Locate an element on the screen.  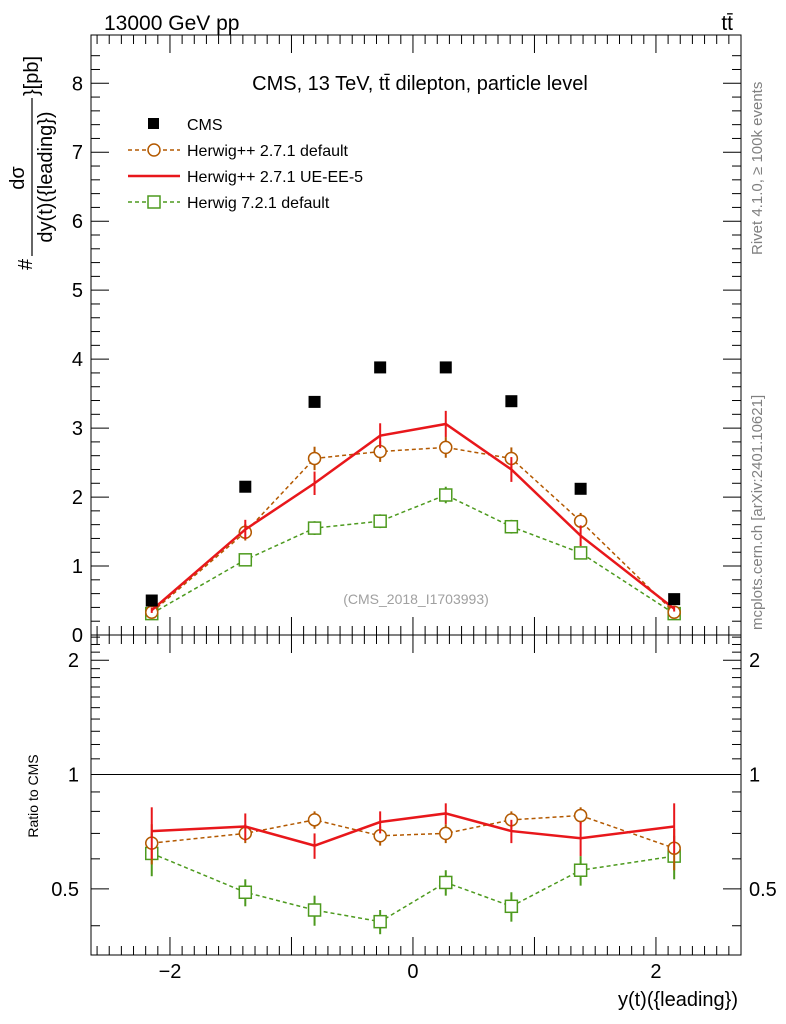
main-y-tick-label: 1 is located at coordinates (77, 567).